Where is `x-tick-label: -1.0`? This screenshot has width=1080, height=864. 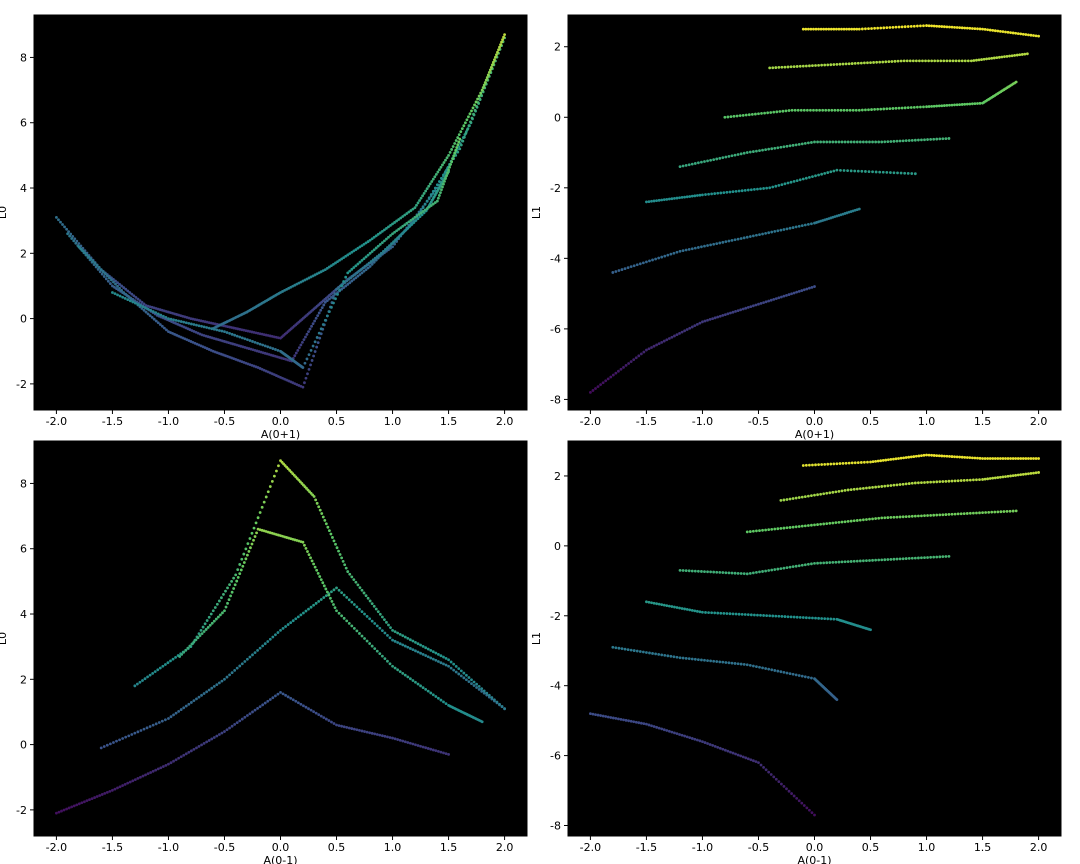
x-tick-label: -1.0 is located at coordinates (168, 847).